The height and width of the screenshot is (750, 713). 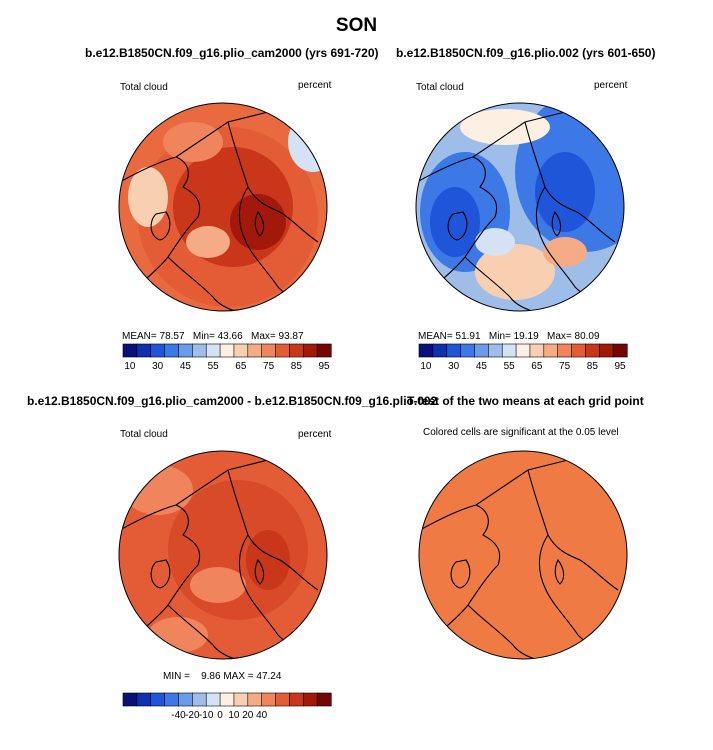 What do you see at coordinates (356, 25) in the screenshot?
I see `figure-title: SON` at bounding box center [356, 25].